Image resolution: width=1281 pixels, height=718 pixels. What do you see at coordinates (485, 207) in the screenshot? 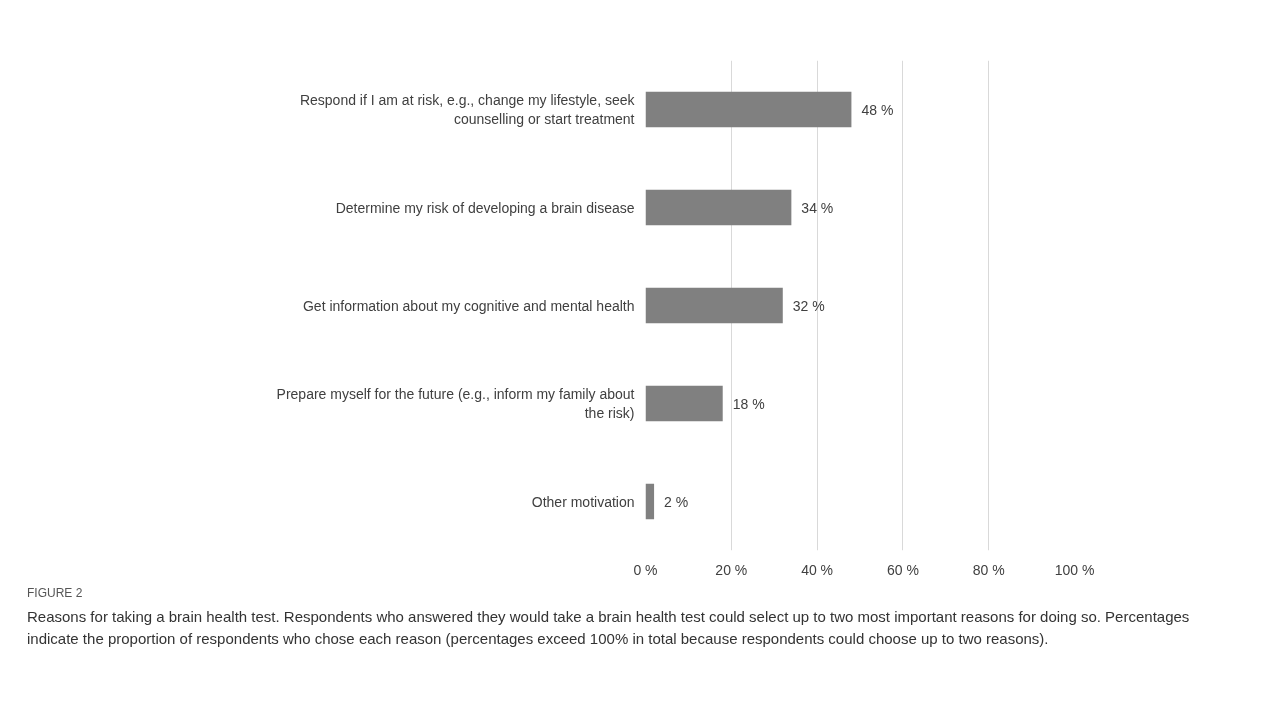
I see `y-tick-label: Determine my risk of developing a brain disease` at bounding box center [485, 207].